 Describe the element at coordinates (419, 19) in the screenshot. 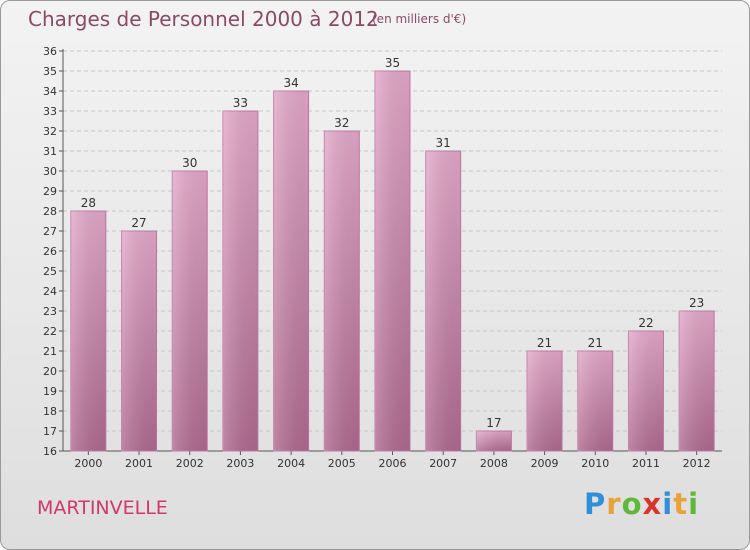

I see `chart-subtitle: (en milliers d'€)` at that location.